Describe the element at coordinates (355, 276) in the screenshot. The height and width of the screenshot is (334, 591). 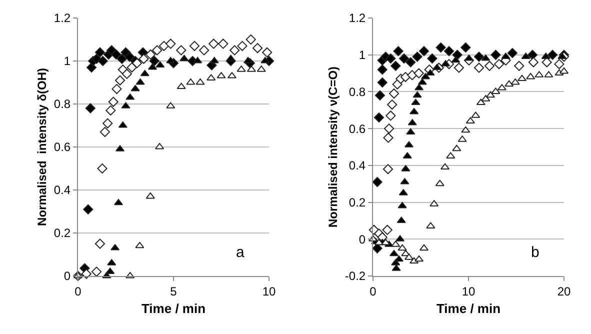
I see `y-tick-label: -0.2` at that location.